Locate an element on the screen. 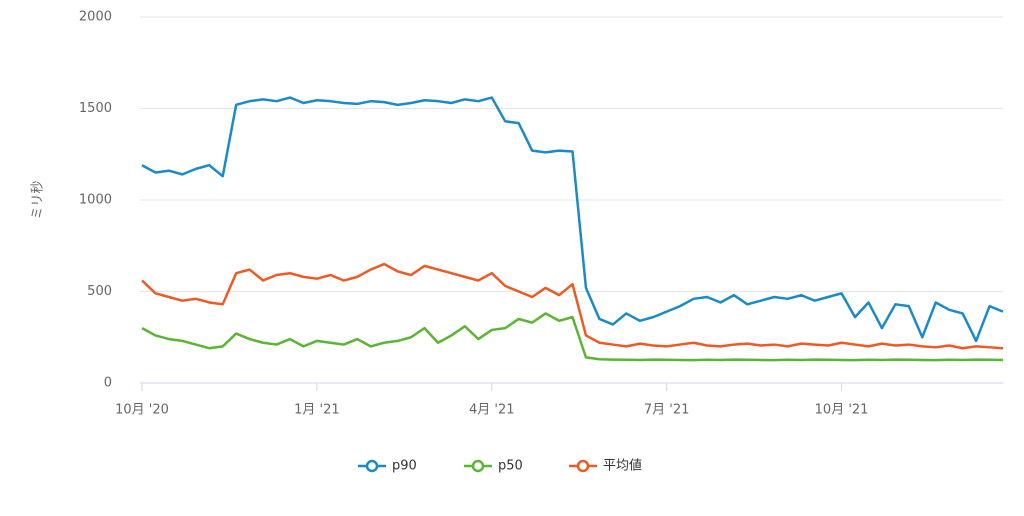  y-tick-label: 1000 is located at coordinates (95, 200).